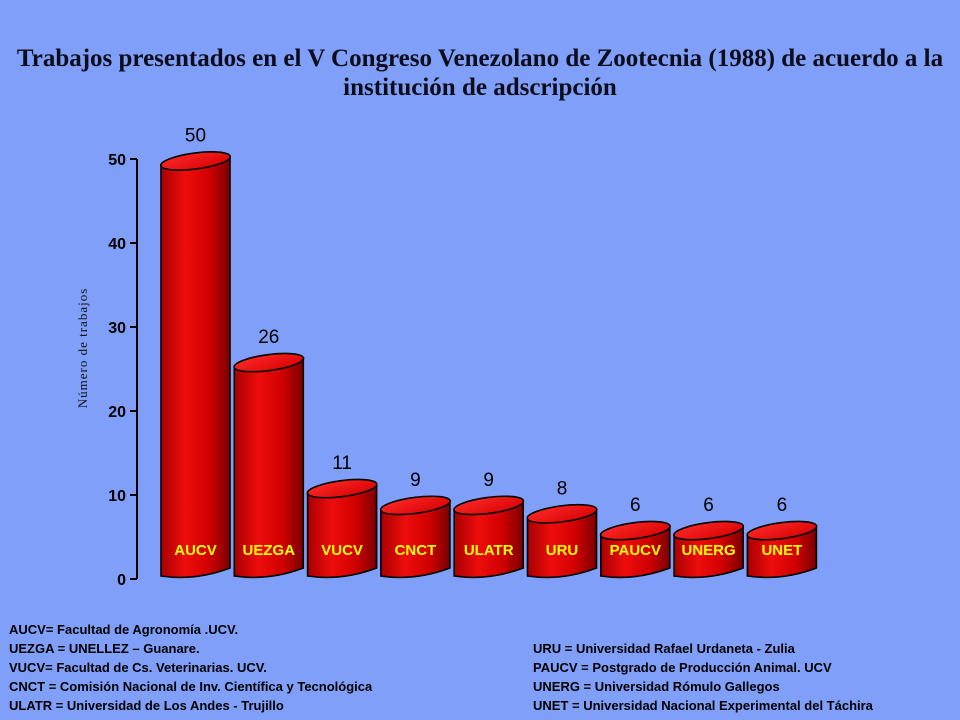 The height and width of the screenshot is (720, 960). Describe the element at coordinates (117, 496) in the screenshot. I see `y-tick-label: 10` at that location.